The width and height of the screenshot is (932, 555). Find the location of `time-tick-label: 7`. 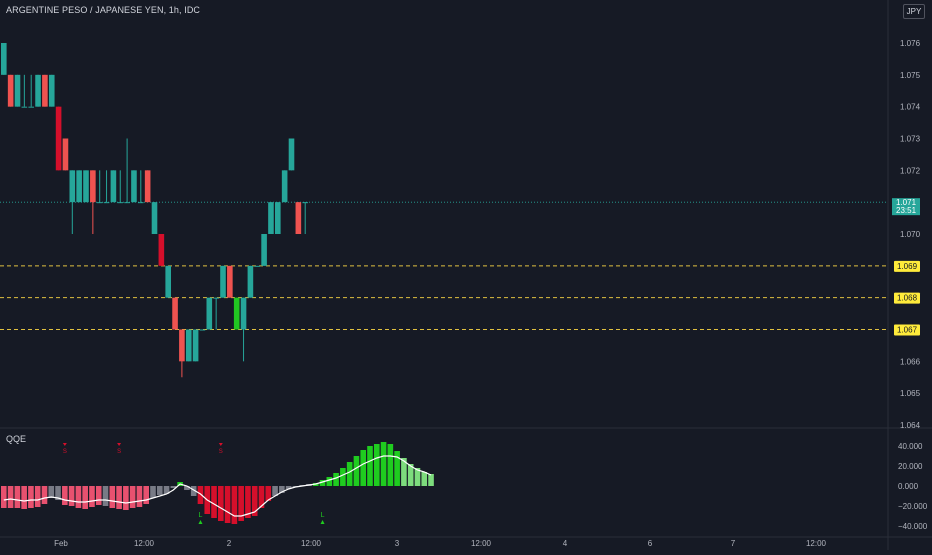

time-tick-label: 7 is located at coordinates (733, 543).